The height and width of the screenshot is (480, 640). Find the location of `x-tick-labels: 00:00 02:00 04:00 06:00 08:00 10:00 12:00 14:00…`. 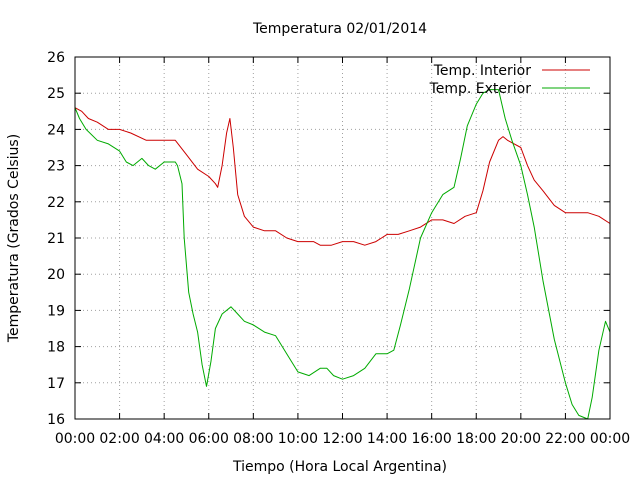

x-tick-labels: 00:00 02:00 04:00 06:00 08:00 10:00 12:00 14:00… is located at coordinates (342, 439).